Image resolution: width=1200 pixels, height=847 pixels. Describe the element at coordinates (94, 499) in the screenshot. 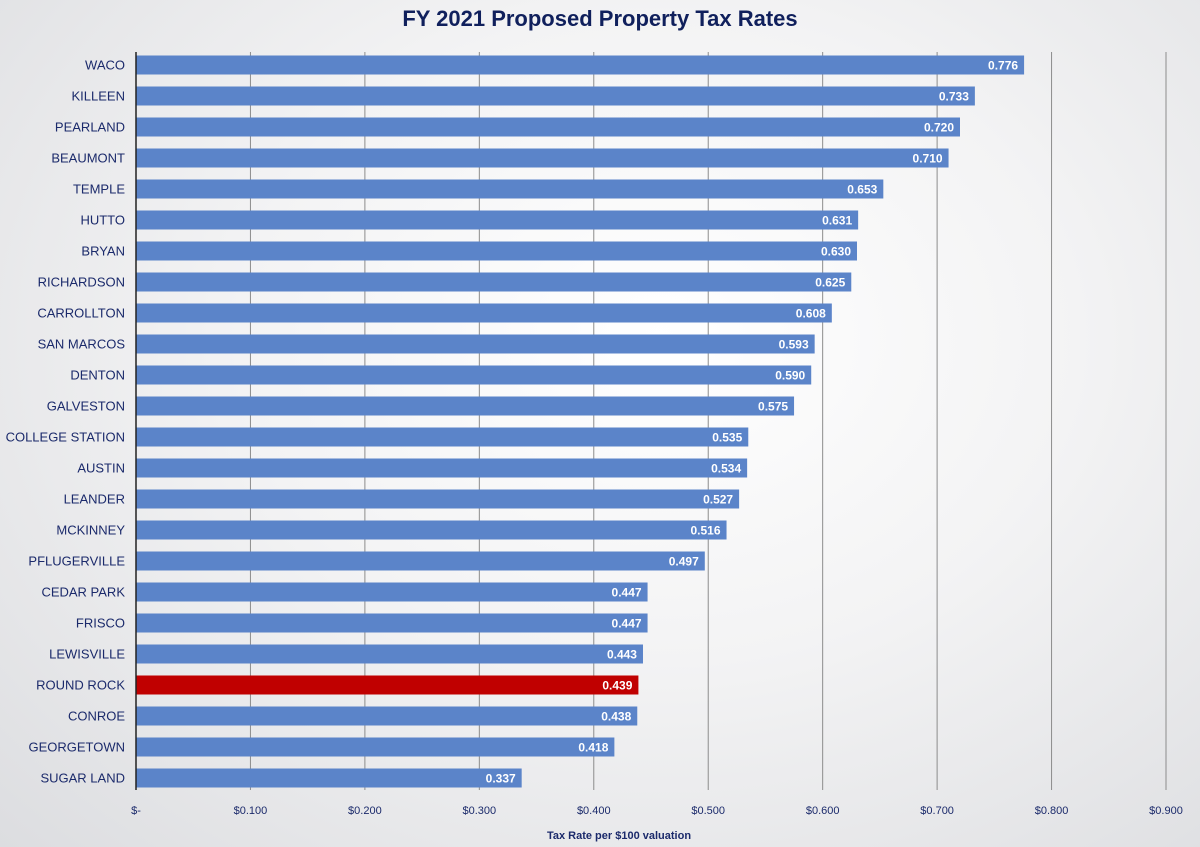

I see `category-label: LEANDER` at that location.